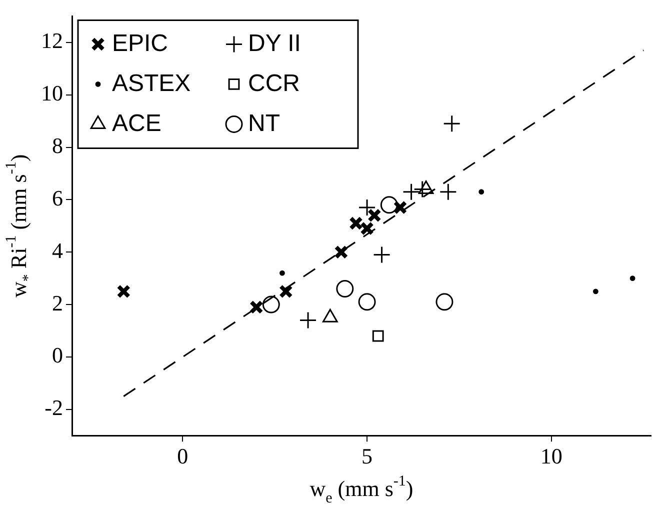 The width and height of the screenshot is (662, 508). Describe the element at coordinates (57, 197) in the screenshot. I see `y-tick-label: 6` at that location.